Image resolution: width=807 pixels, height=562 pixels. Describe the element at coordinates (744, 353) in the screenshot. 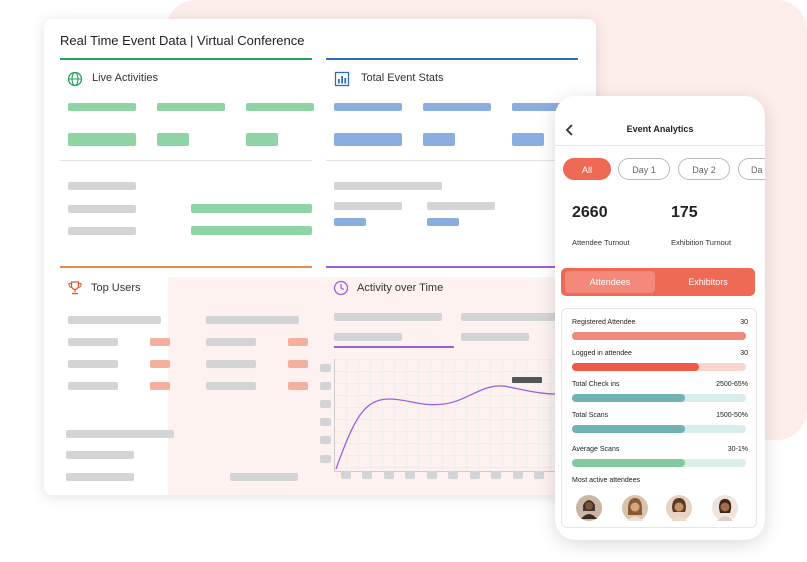

I see `metric-value: 30` at that location.